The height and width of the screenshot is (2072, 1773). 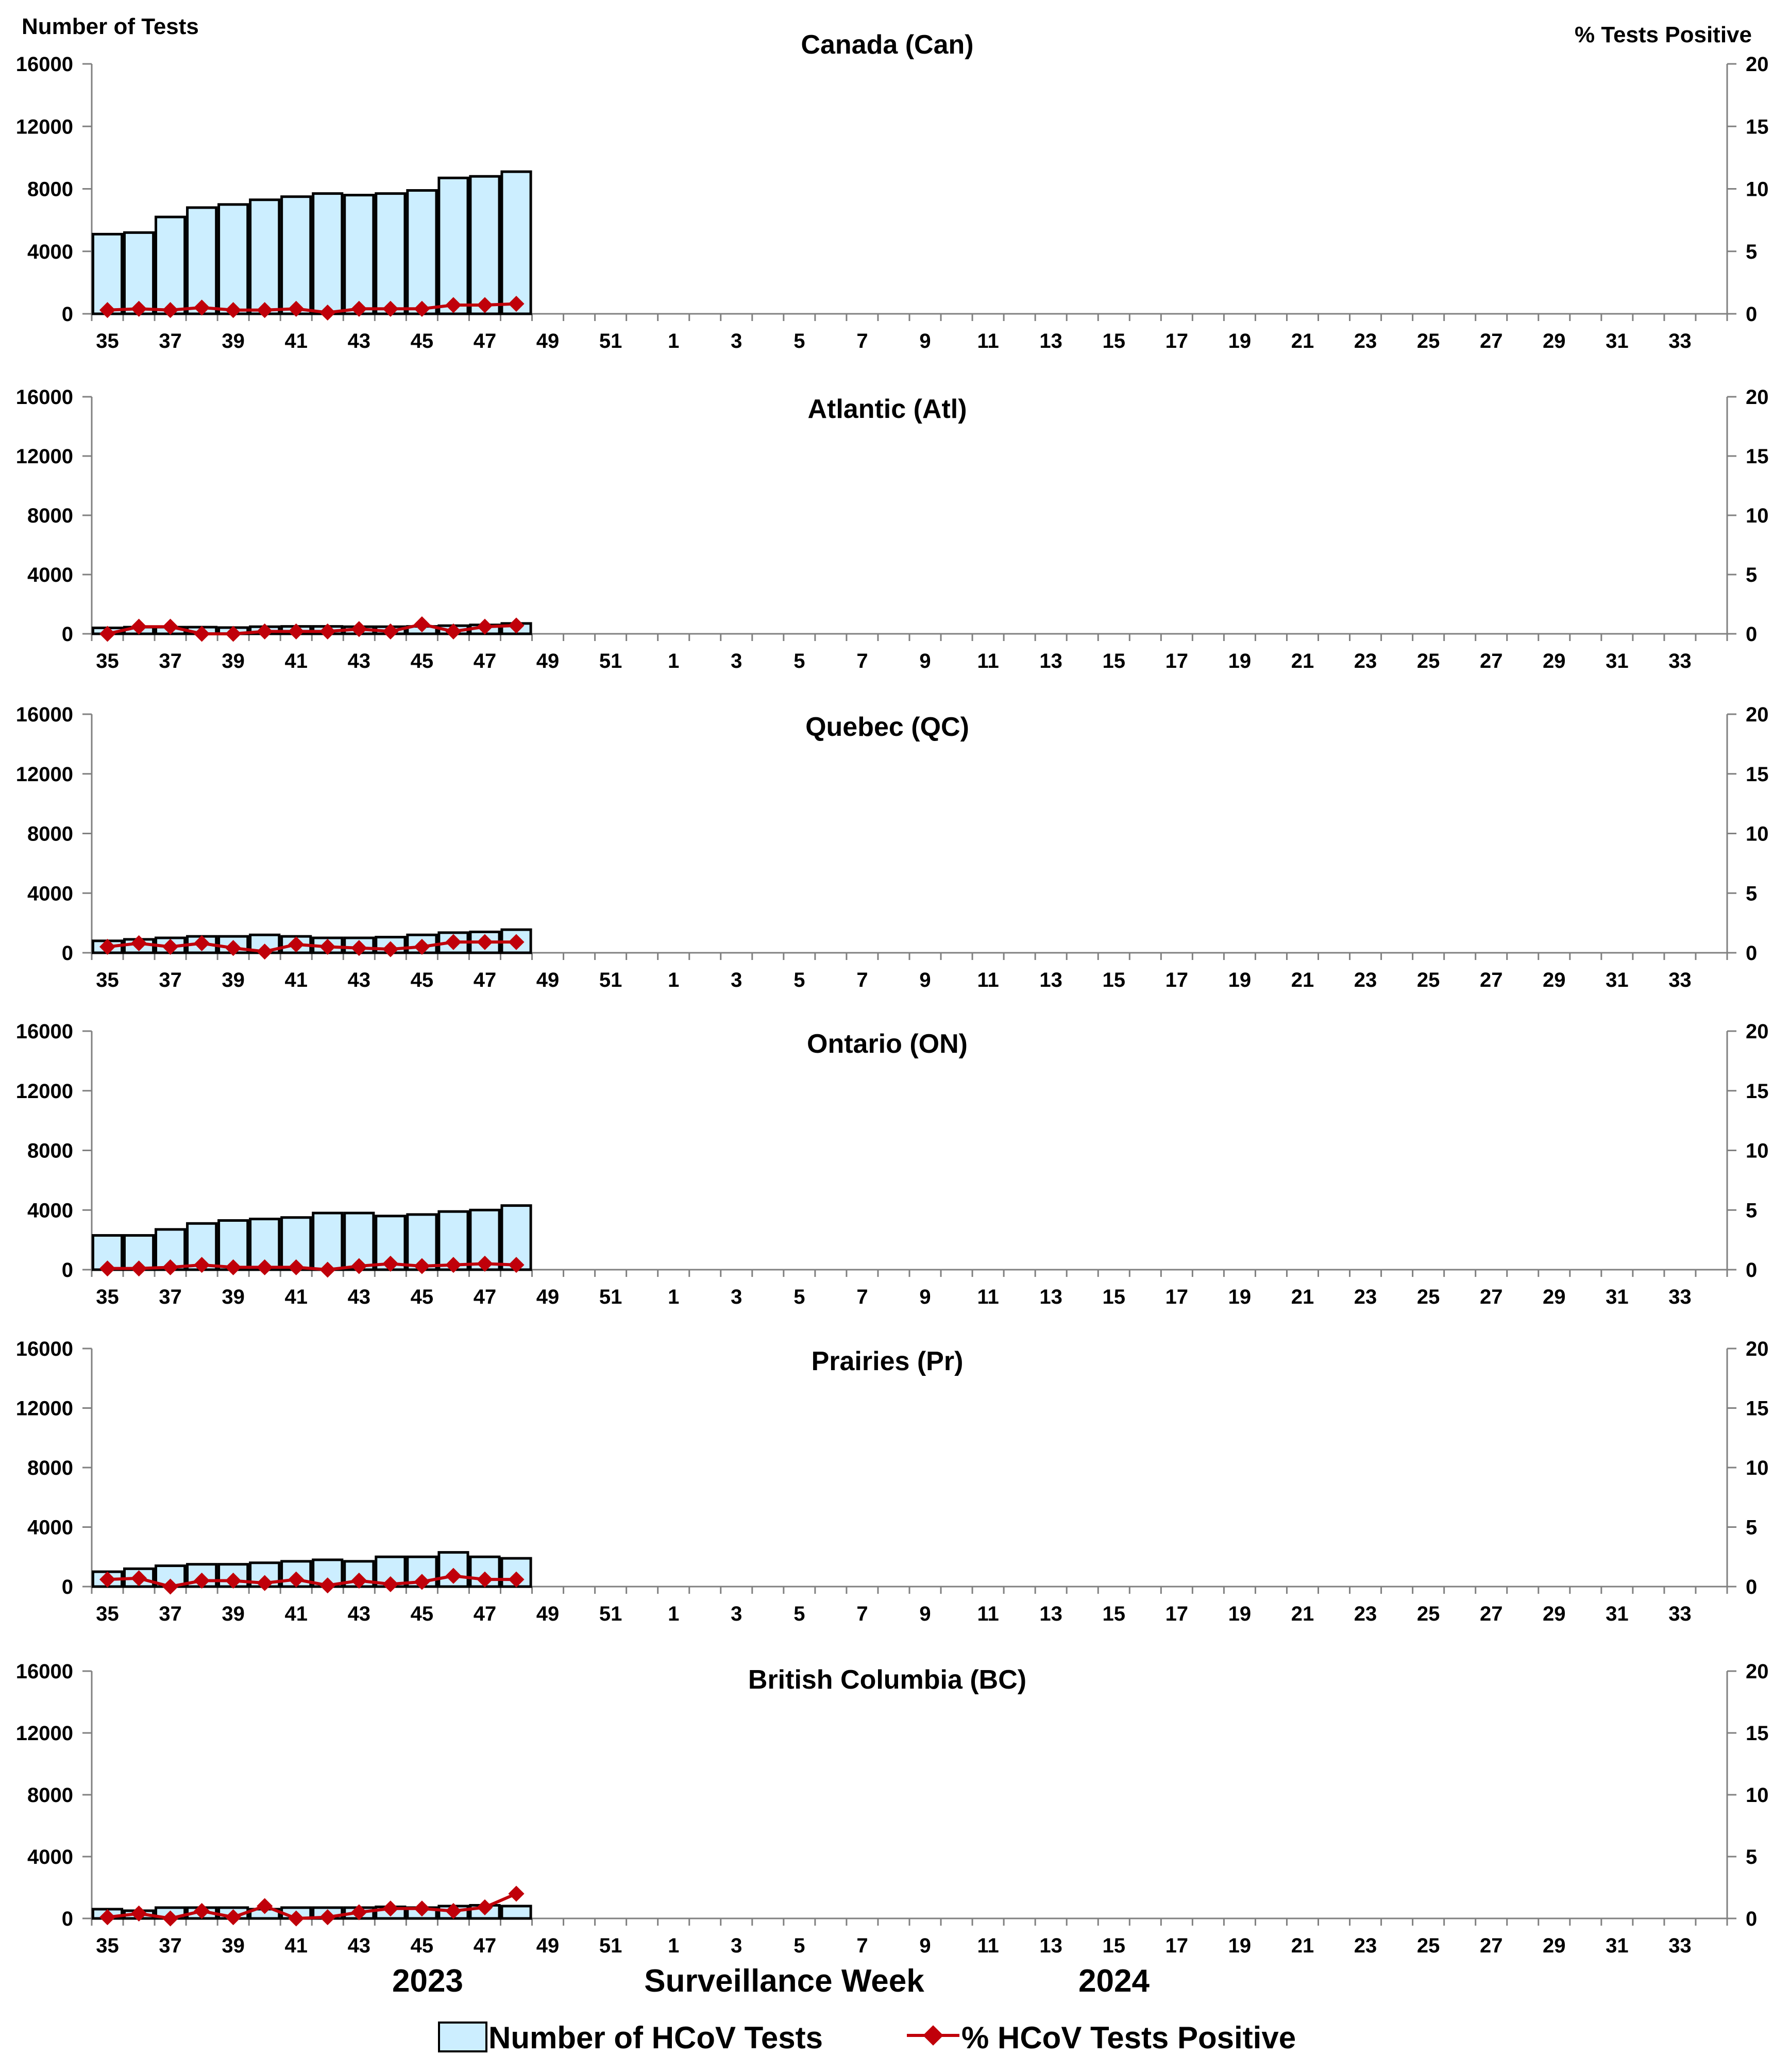 I want to click on year-label-2024: 2024, so click(x=1114, y=1981).